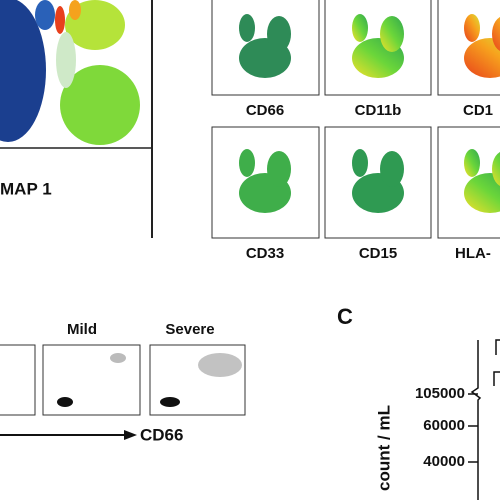  What do you see at coordinates (444, 461) in the screenshot?
I see `y-tick-label: 40000` at bounding box center [444, 461].